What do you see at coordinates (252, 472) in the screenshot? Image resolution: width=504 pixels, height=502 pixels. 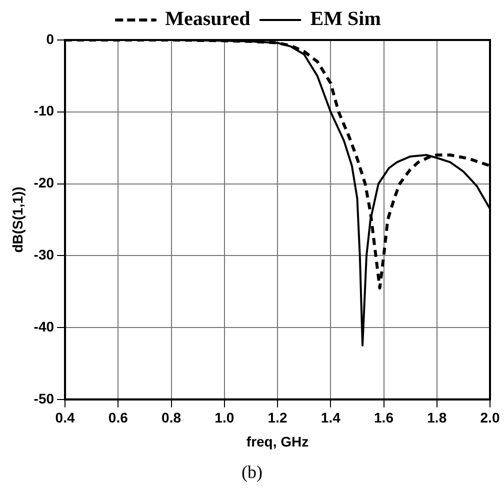 I see `text: (b)` at bounding box center [252, 472].